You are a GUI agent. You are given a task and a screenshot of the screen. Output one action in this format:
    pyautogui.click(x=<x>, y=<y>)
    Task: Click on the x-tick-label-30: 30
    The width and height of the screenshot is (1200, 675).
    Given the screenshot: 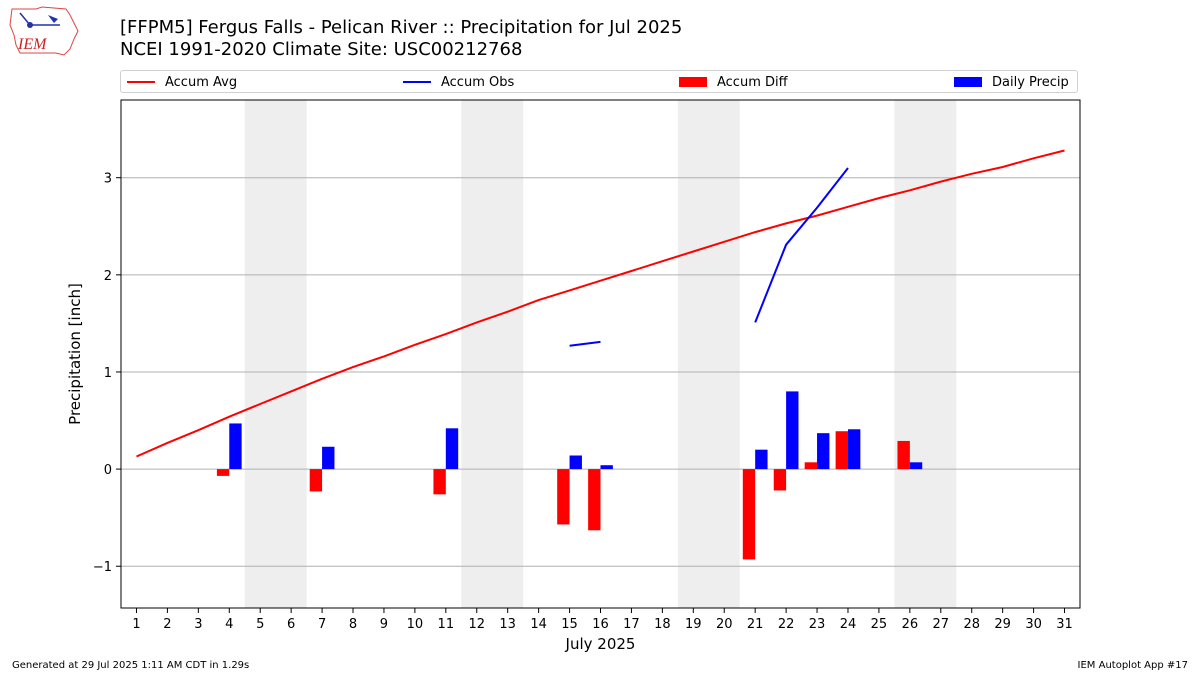 What is the action you would take?
    pyautogui.click(x=1033, y=624)
    